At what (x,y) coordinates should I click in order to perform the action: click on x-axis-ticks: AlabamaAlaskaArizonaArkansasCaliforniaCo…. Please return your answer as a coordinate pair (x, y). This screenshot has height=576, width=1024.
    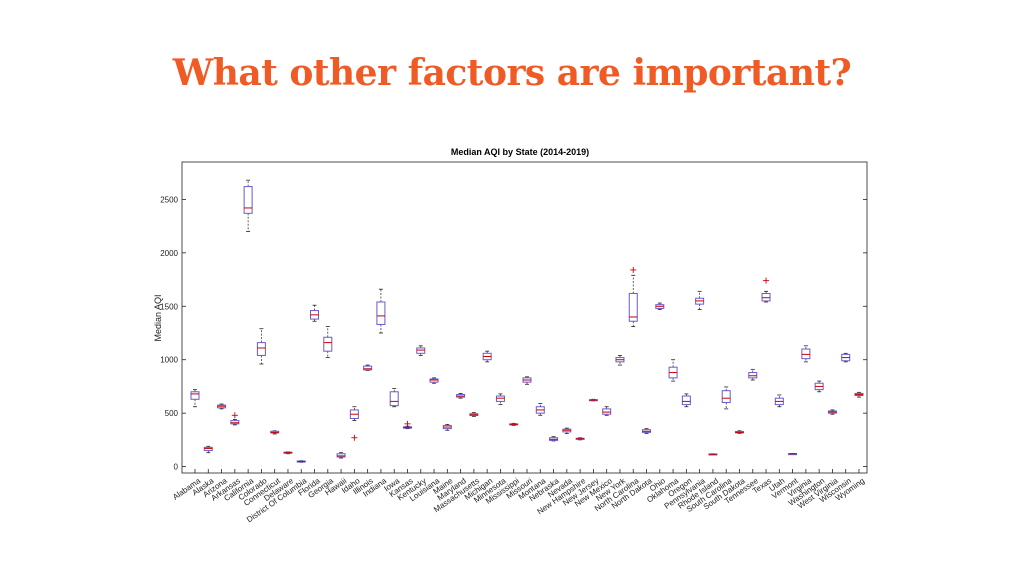
    Looking at the image, I should click on (518, 496).